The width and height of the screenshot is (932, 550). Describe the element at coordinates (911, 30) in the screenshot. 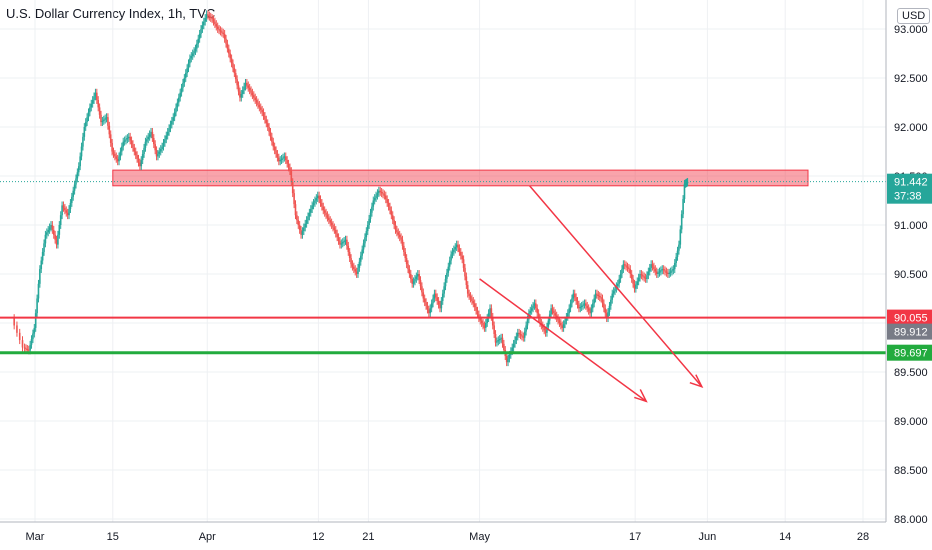

I see `price-tick-label: 93.000` at that location.